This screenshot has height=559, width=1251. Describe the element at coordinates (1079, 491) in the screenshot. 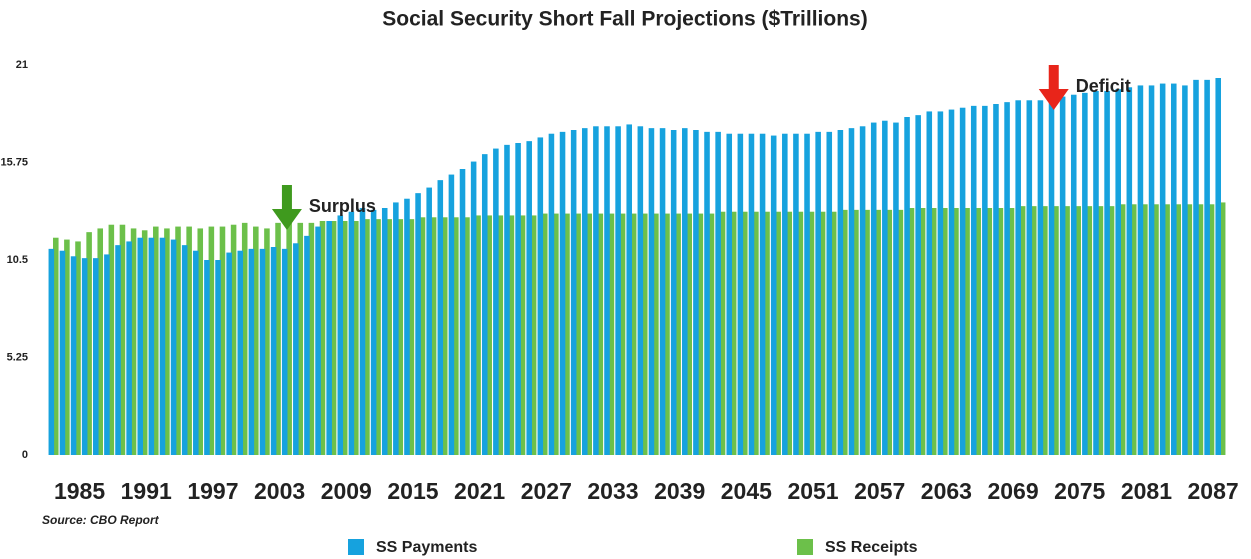

I see `x-tick-label: 2075` at that location.